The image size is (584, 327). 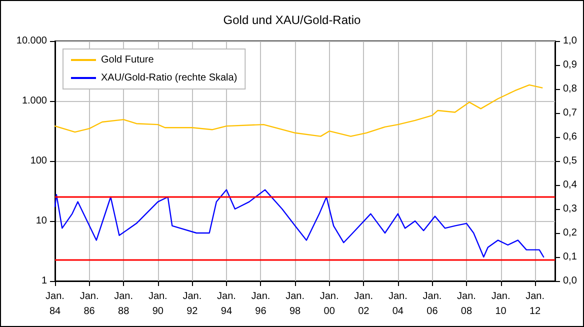 I want to click on y2-tick-label: 0,7, so click(x=570, y=113).